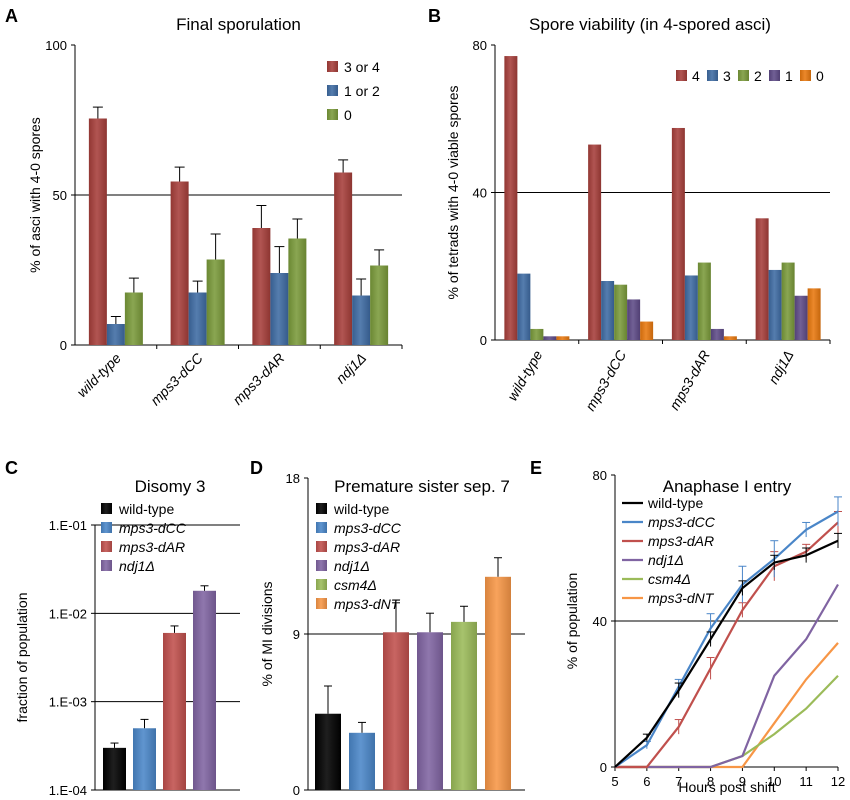 The width and height of the screenshot is (850, 800). I want to click on y-axis-label: fraction of population, so click(22, 658).